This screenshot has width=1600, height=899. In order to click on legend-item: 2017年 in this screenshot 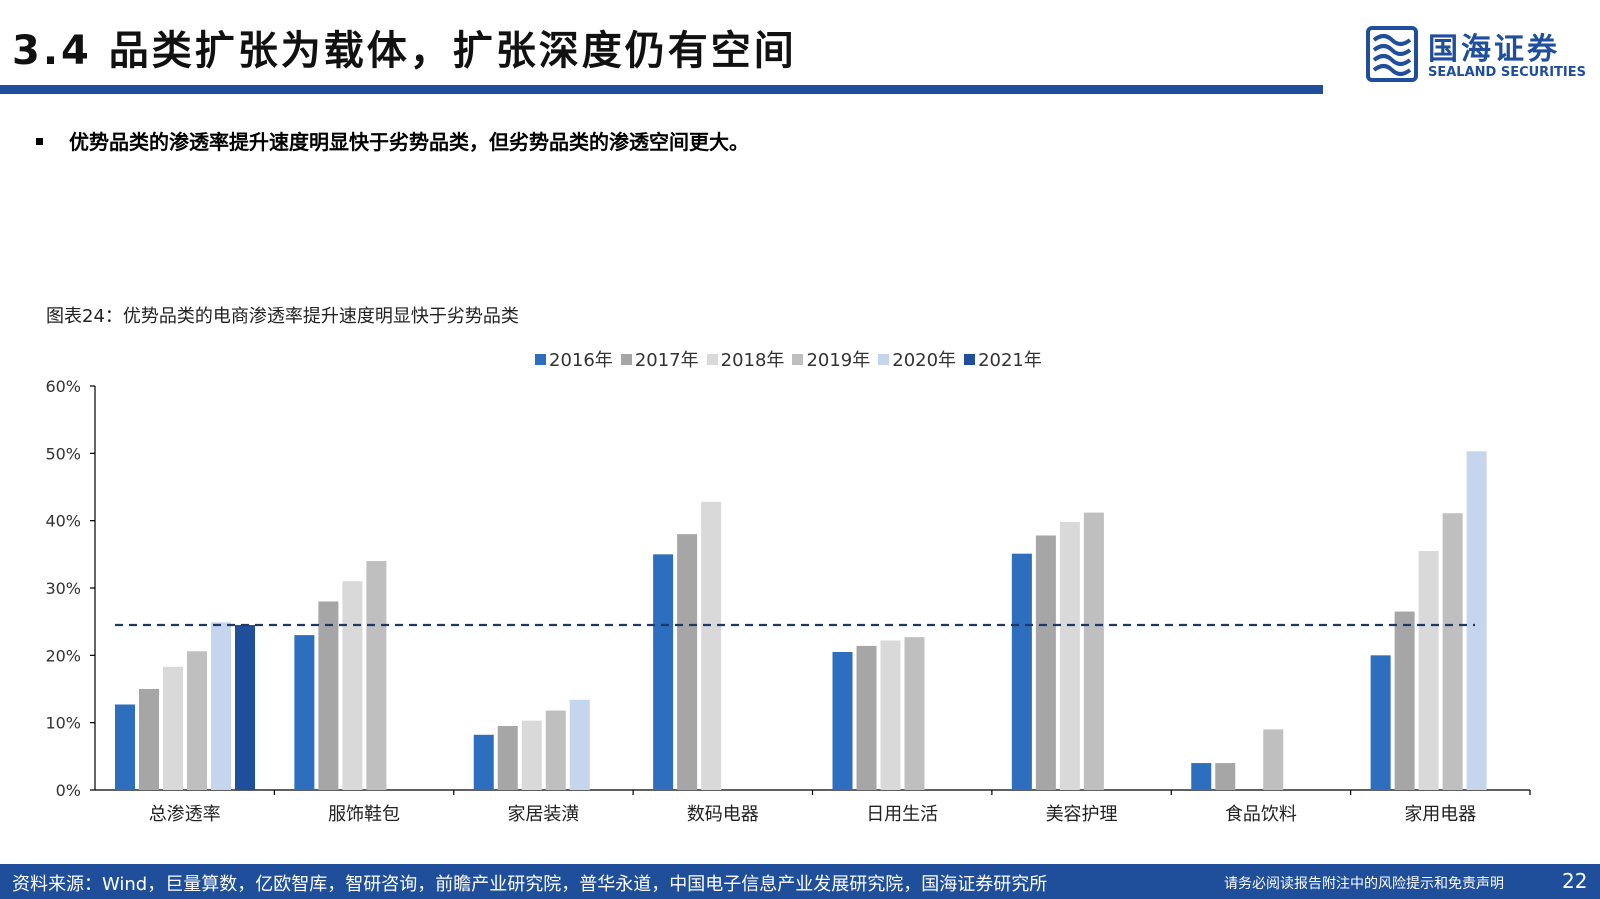, I will do `click(659, 359)`.